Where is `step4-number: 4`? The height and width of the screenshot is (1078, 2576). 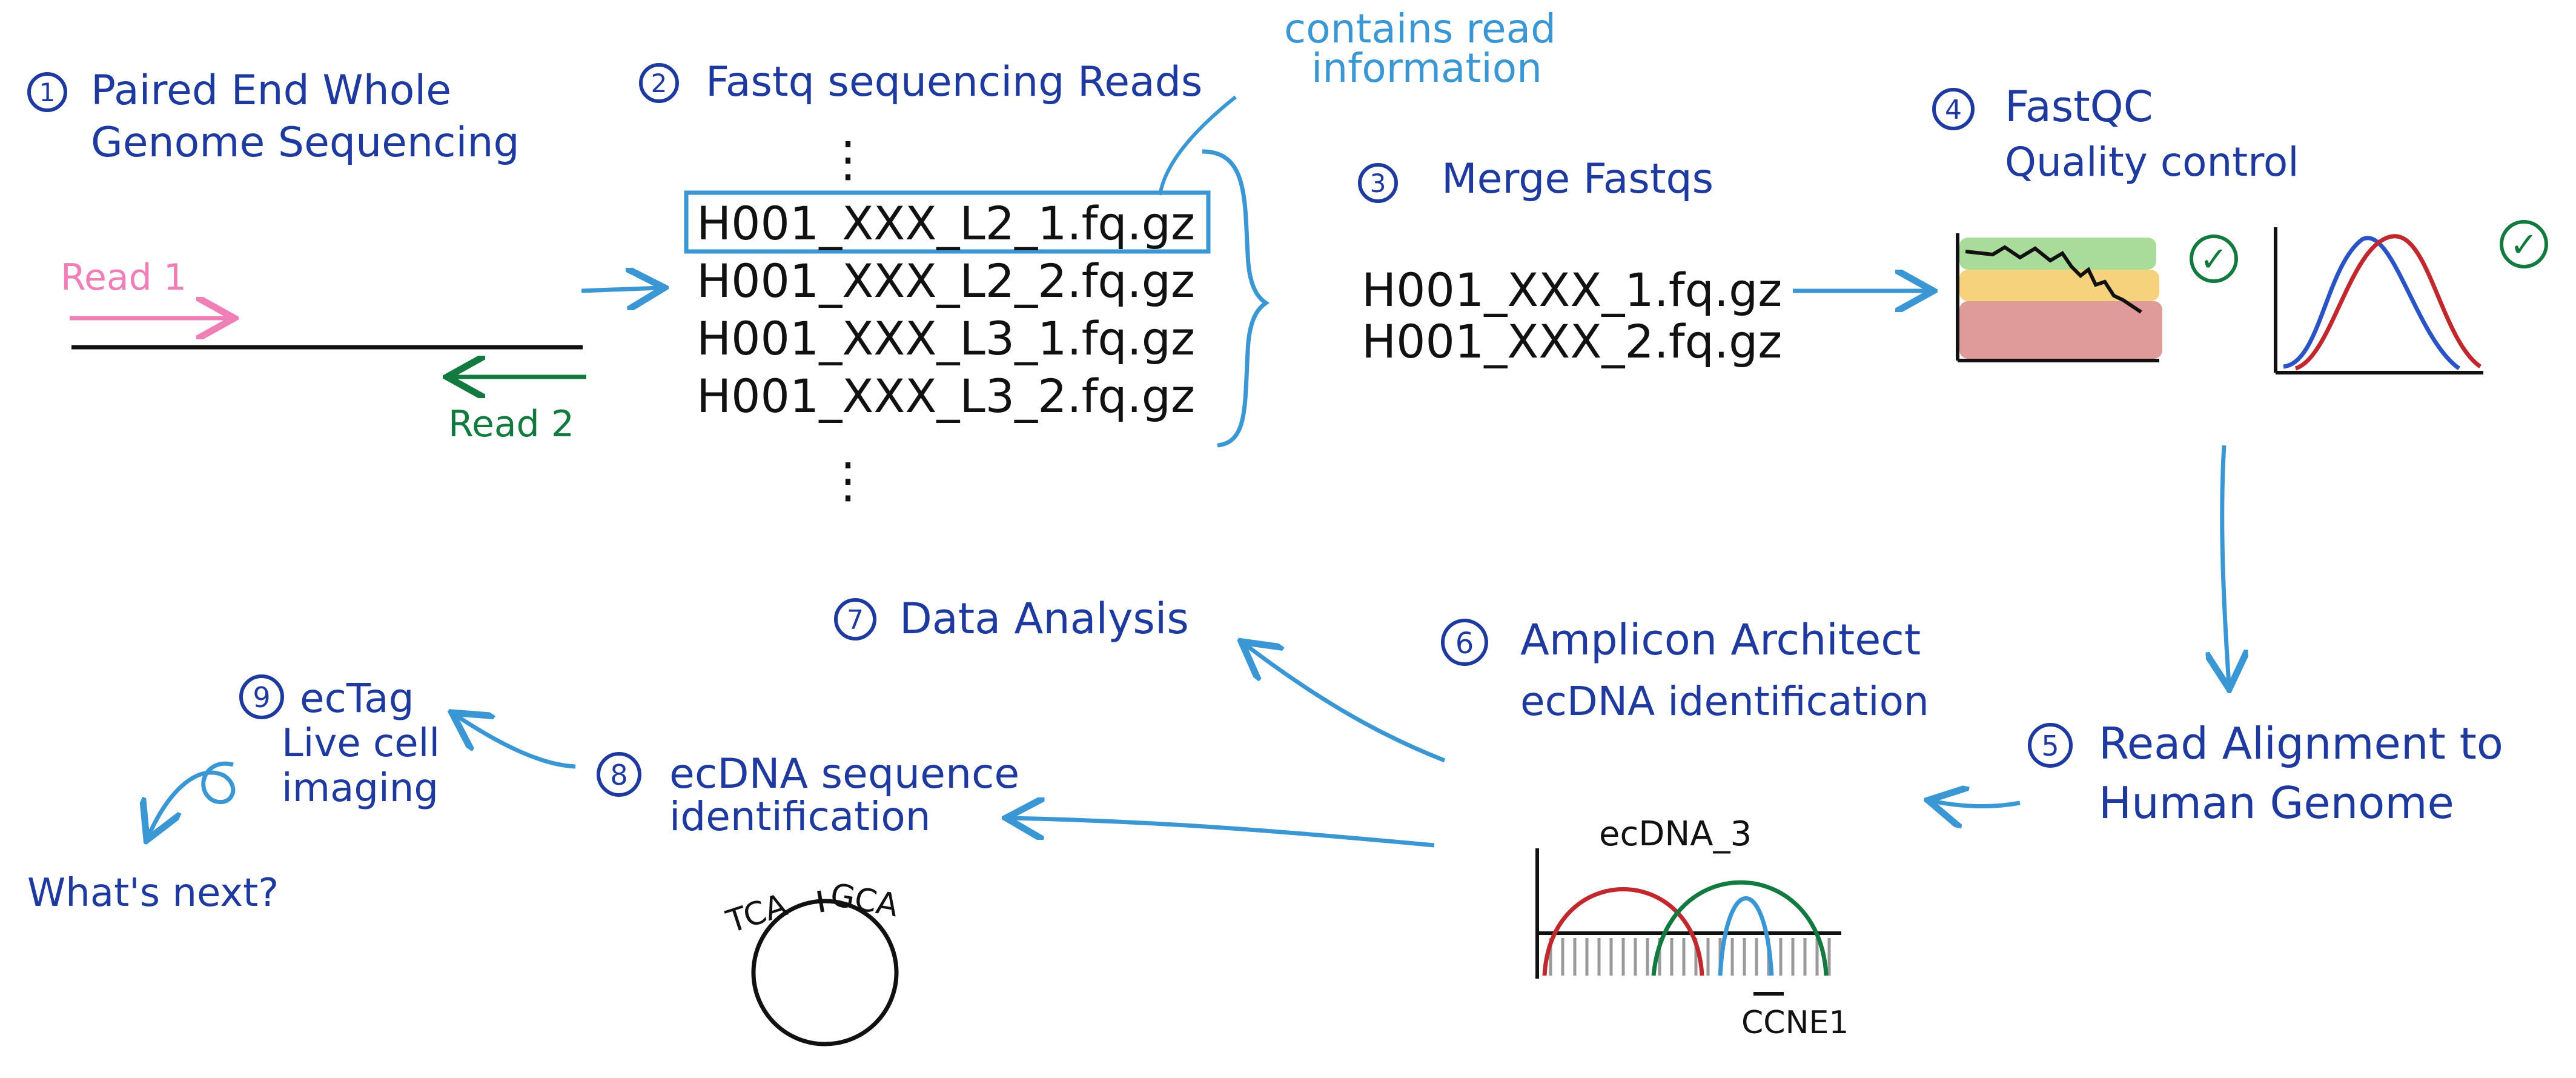
step4-number: 4 is located at coordinates (1953, 110).